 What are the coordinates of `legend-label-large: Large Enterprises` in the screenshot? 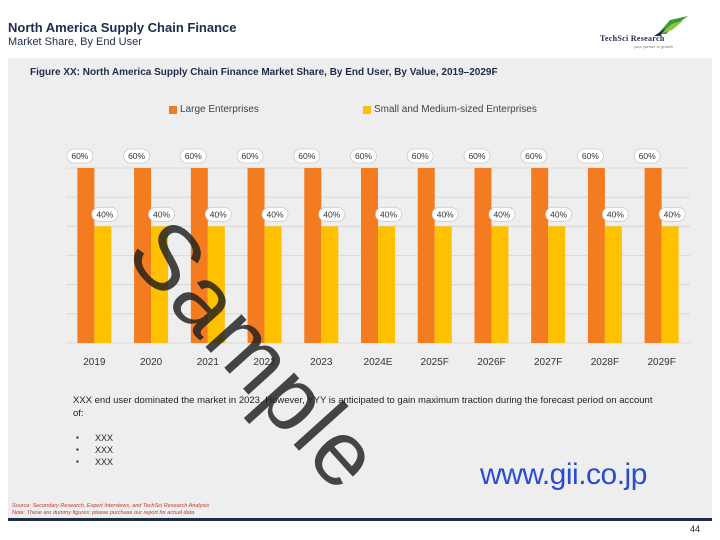 It's located at (219, 109).